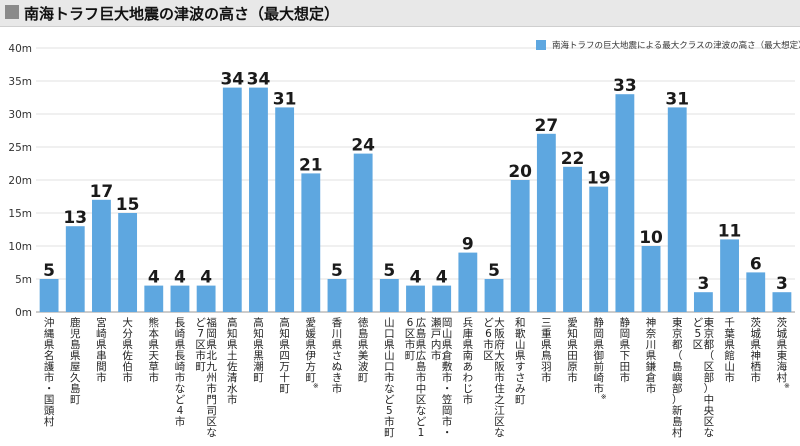 The image size is (800, 446). I want to click on category-label-text: 愛知県田原市, so click(572, 350).